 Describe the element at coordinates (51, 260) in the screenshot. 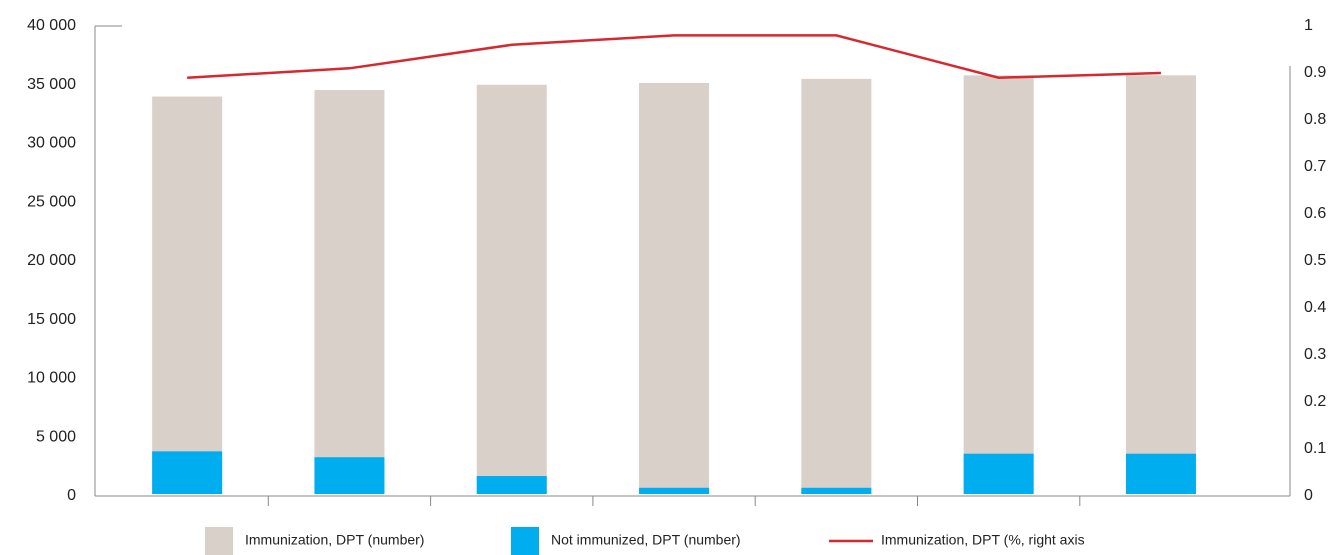

I see `y-tick-label: 20 000` at that location.